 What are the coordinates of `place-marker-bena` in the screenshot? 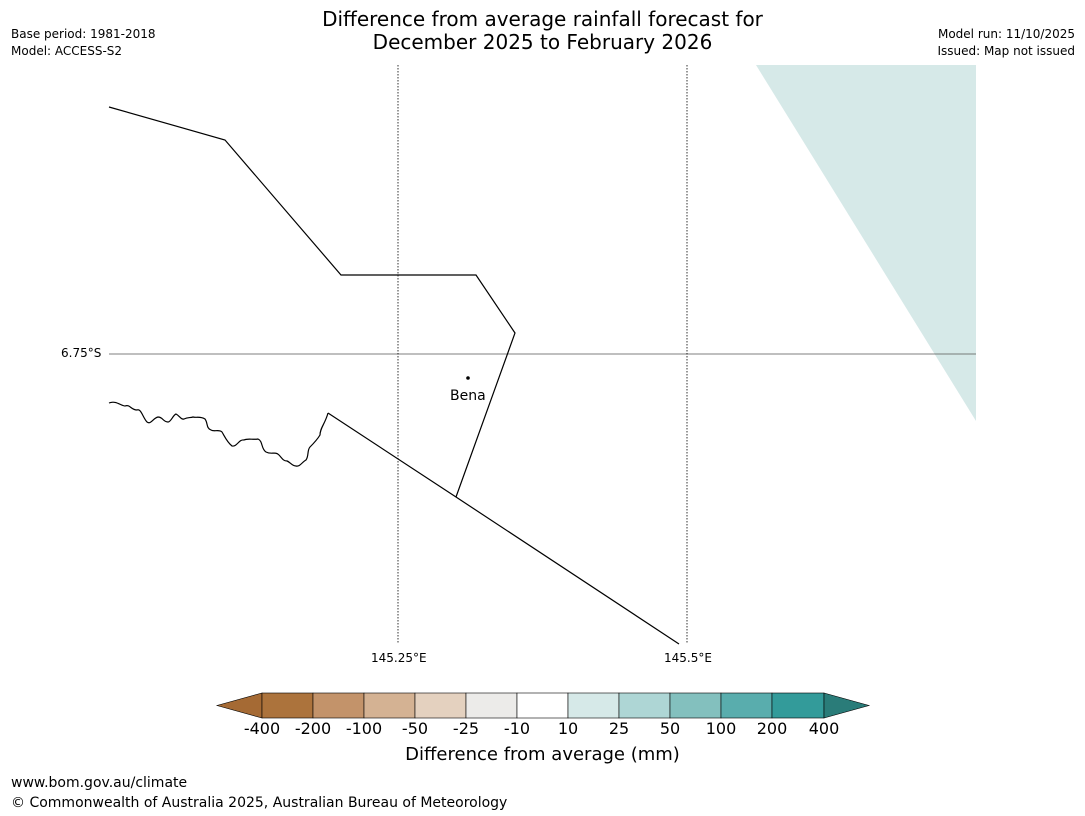 It's located at (468, 378).